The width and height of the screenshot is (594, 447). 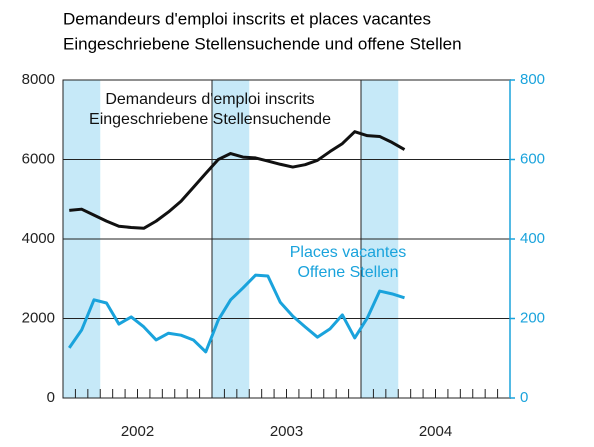 I want to click on y-tick-label: 2000, so click(x=38, y=317).